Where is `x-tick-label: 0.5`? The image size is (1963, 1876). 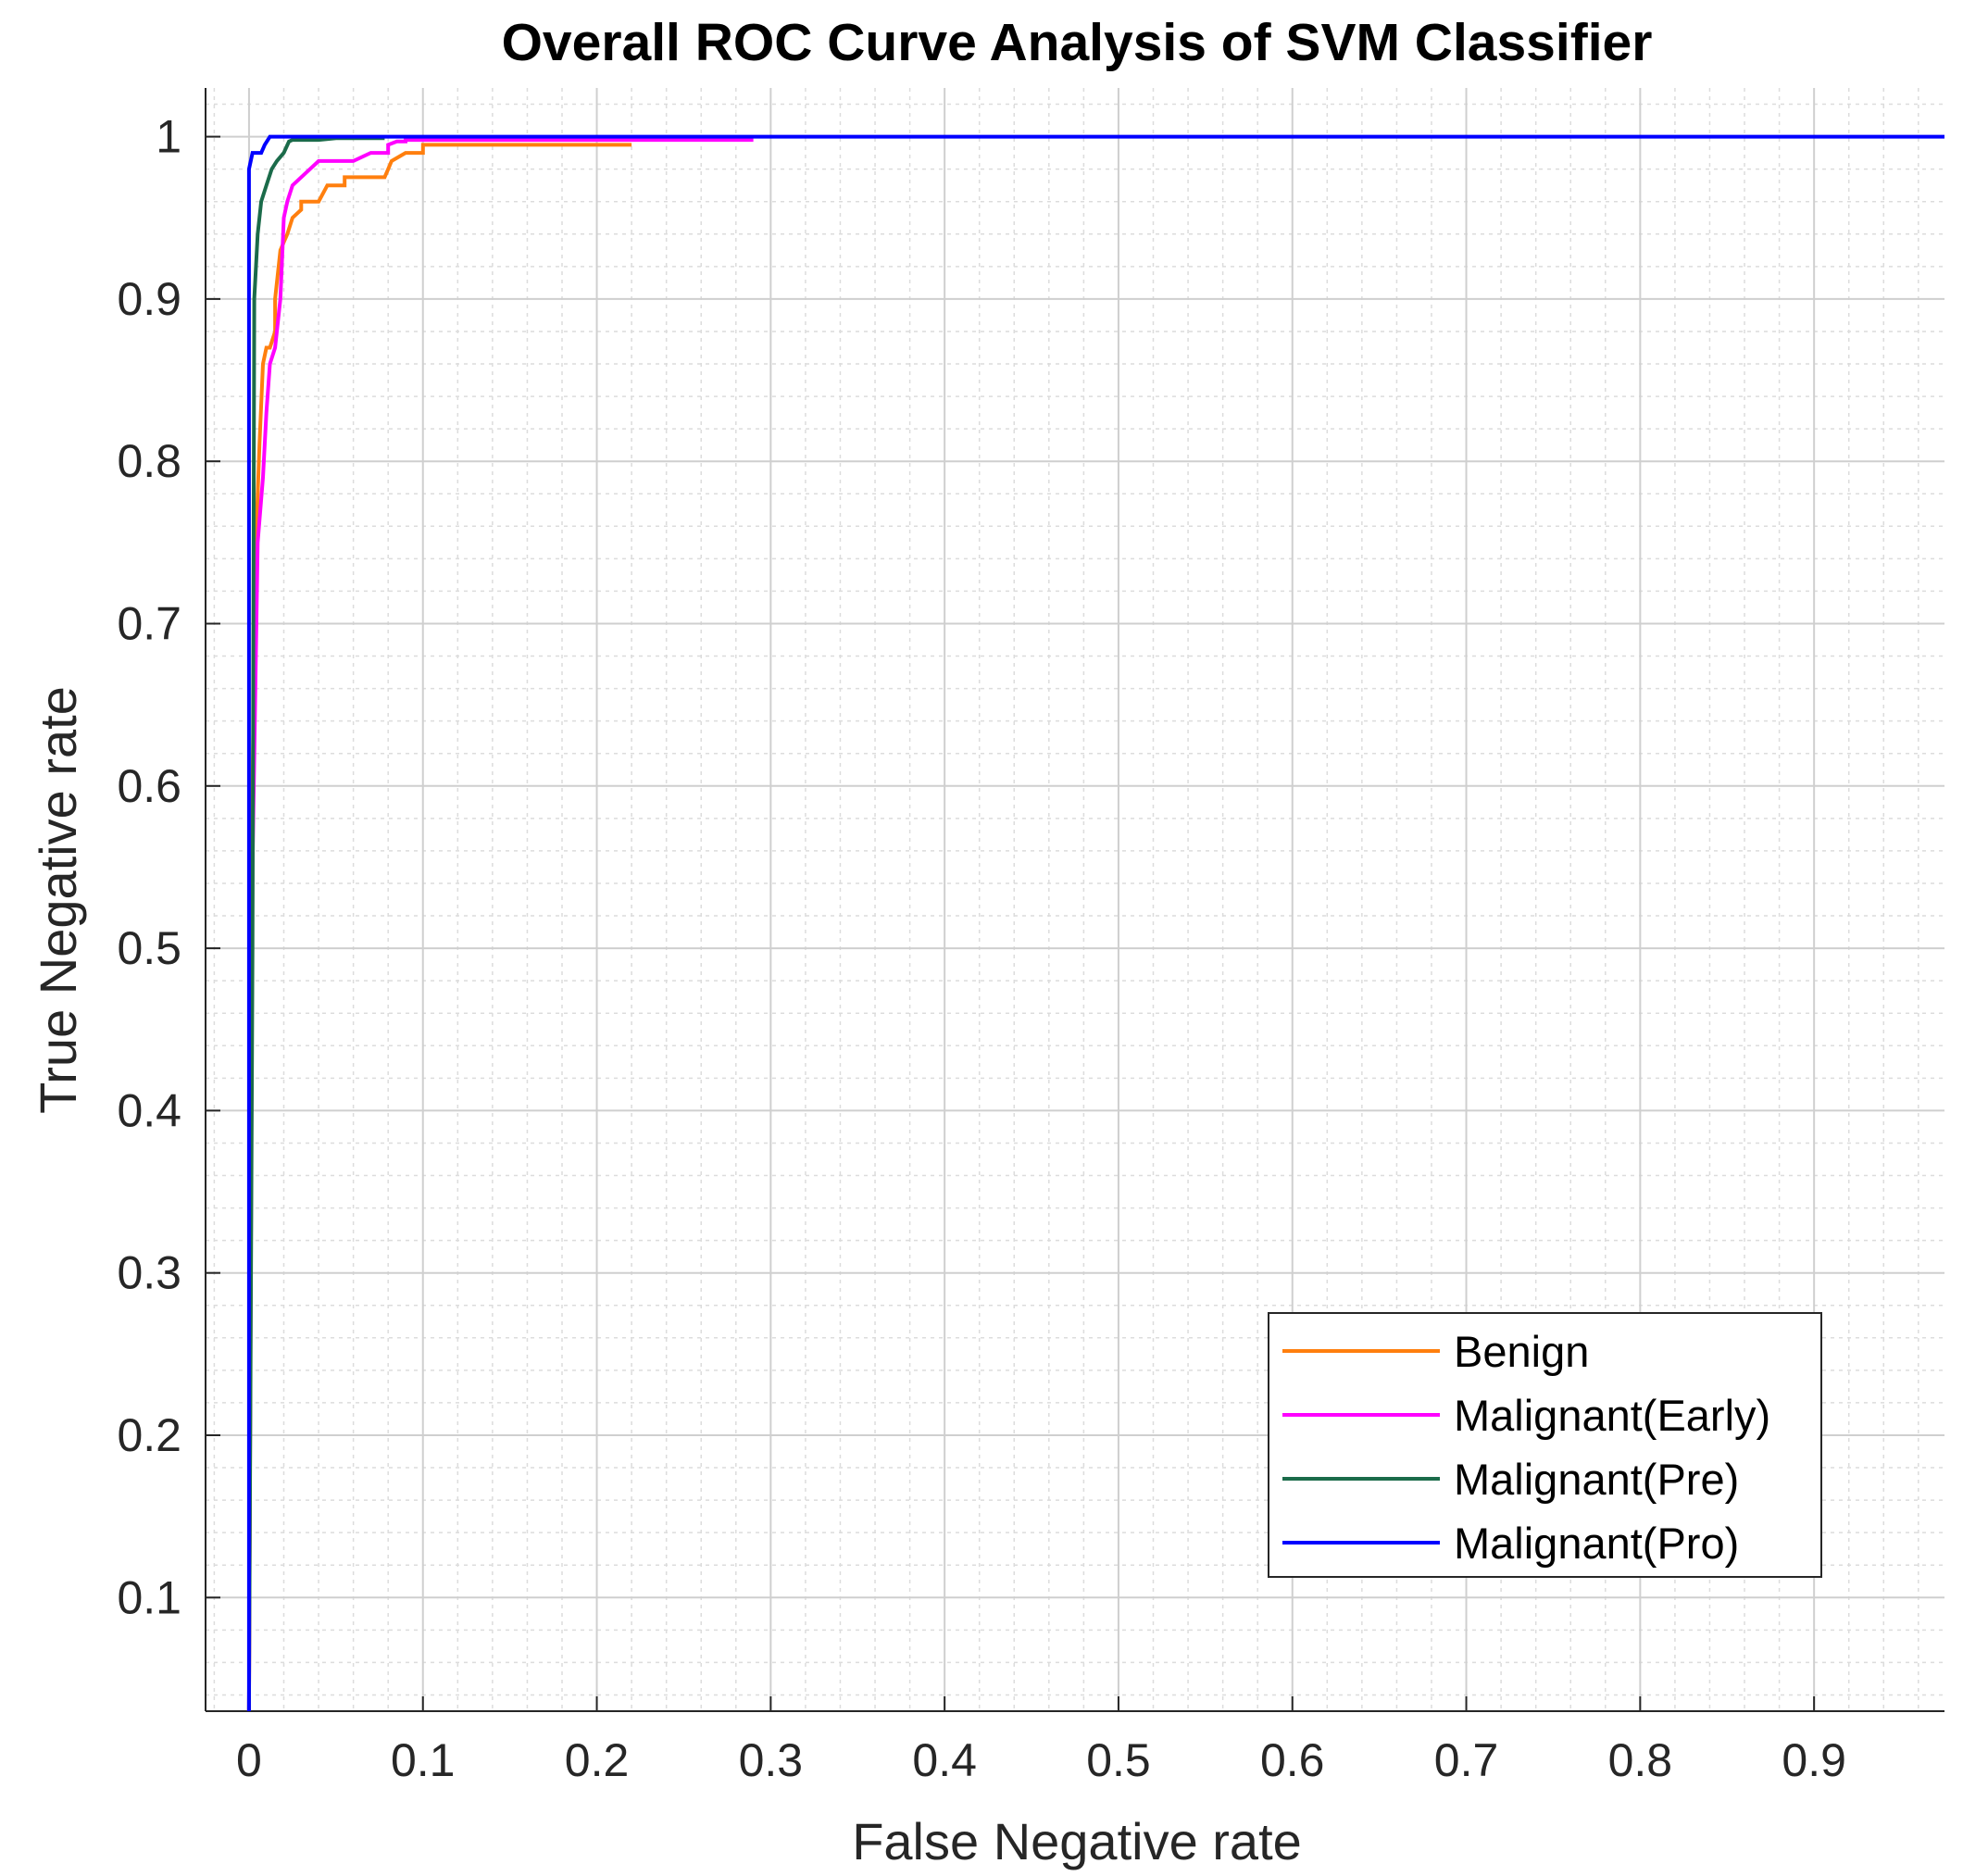
x-tick-label: 0.5 is located at coordinates (1118, 1760).